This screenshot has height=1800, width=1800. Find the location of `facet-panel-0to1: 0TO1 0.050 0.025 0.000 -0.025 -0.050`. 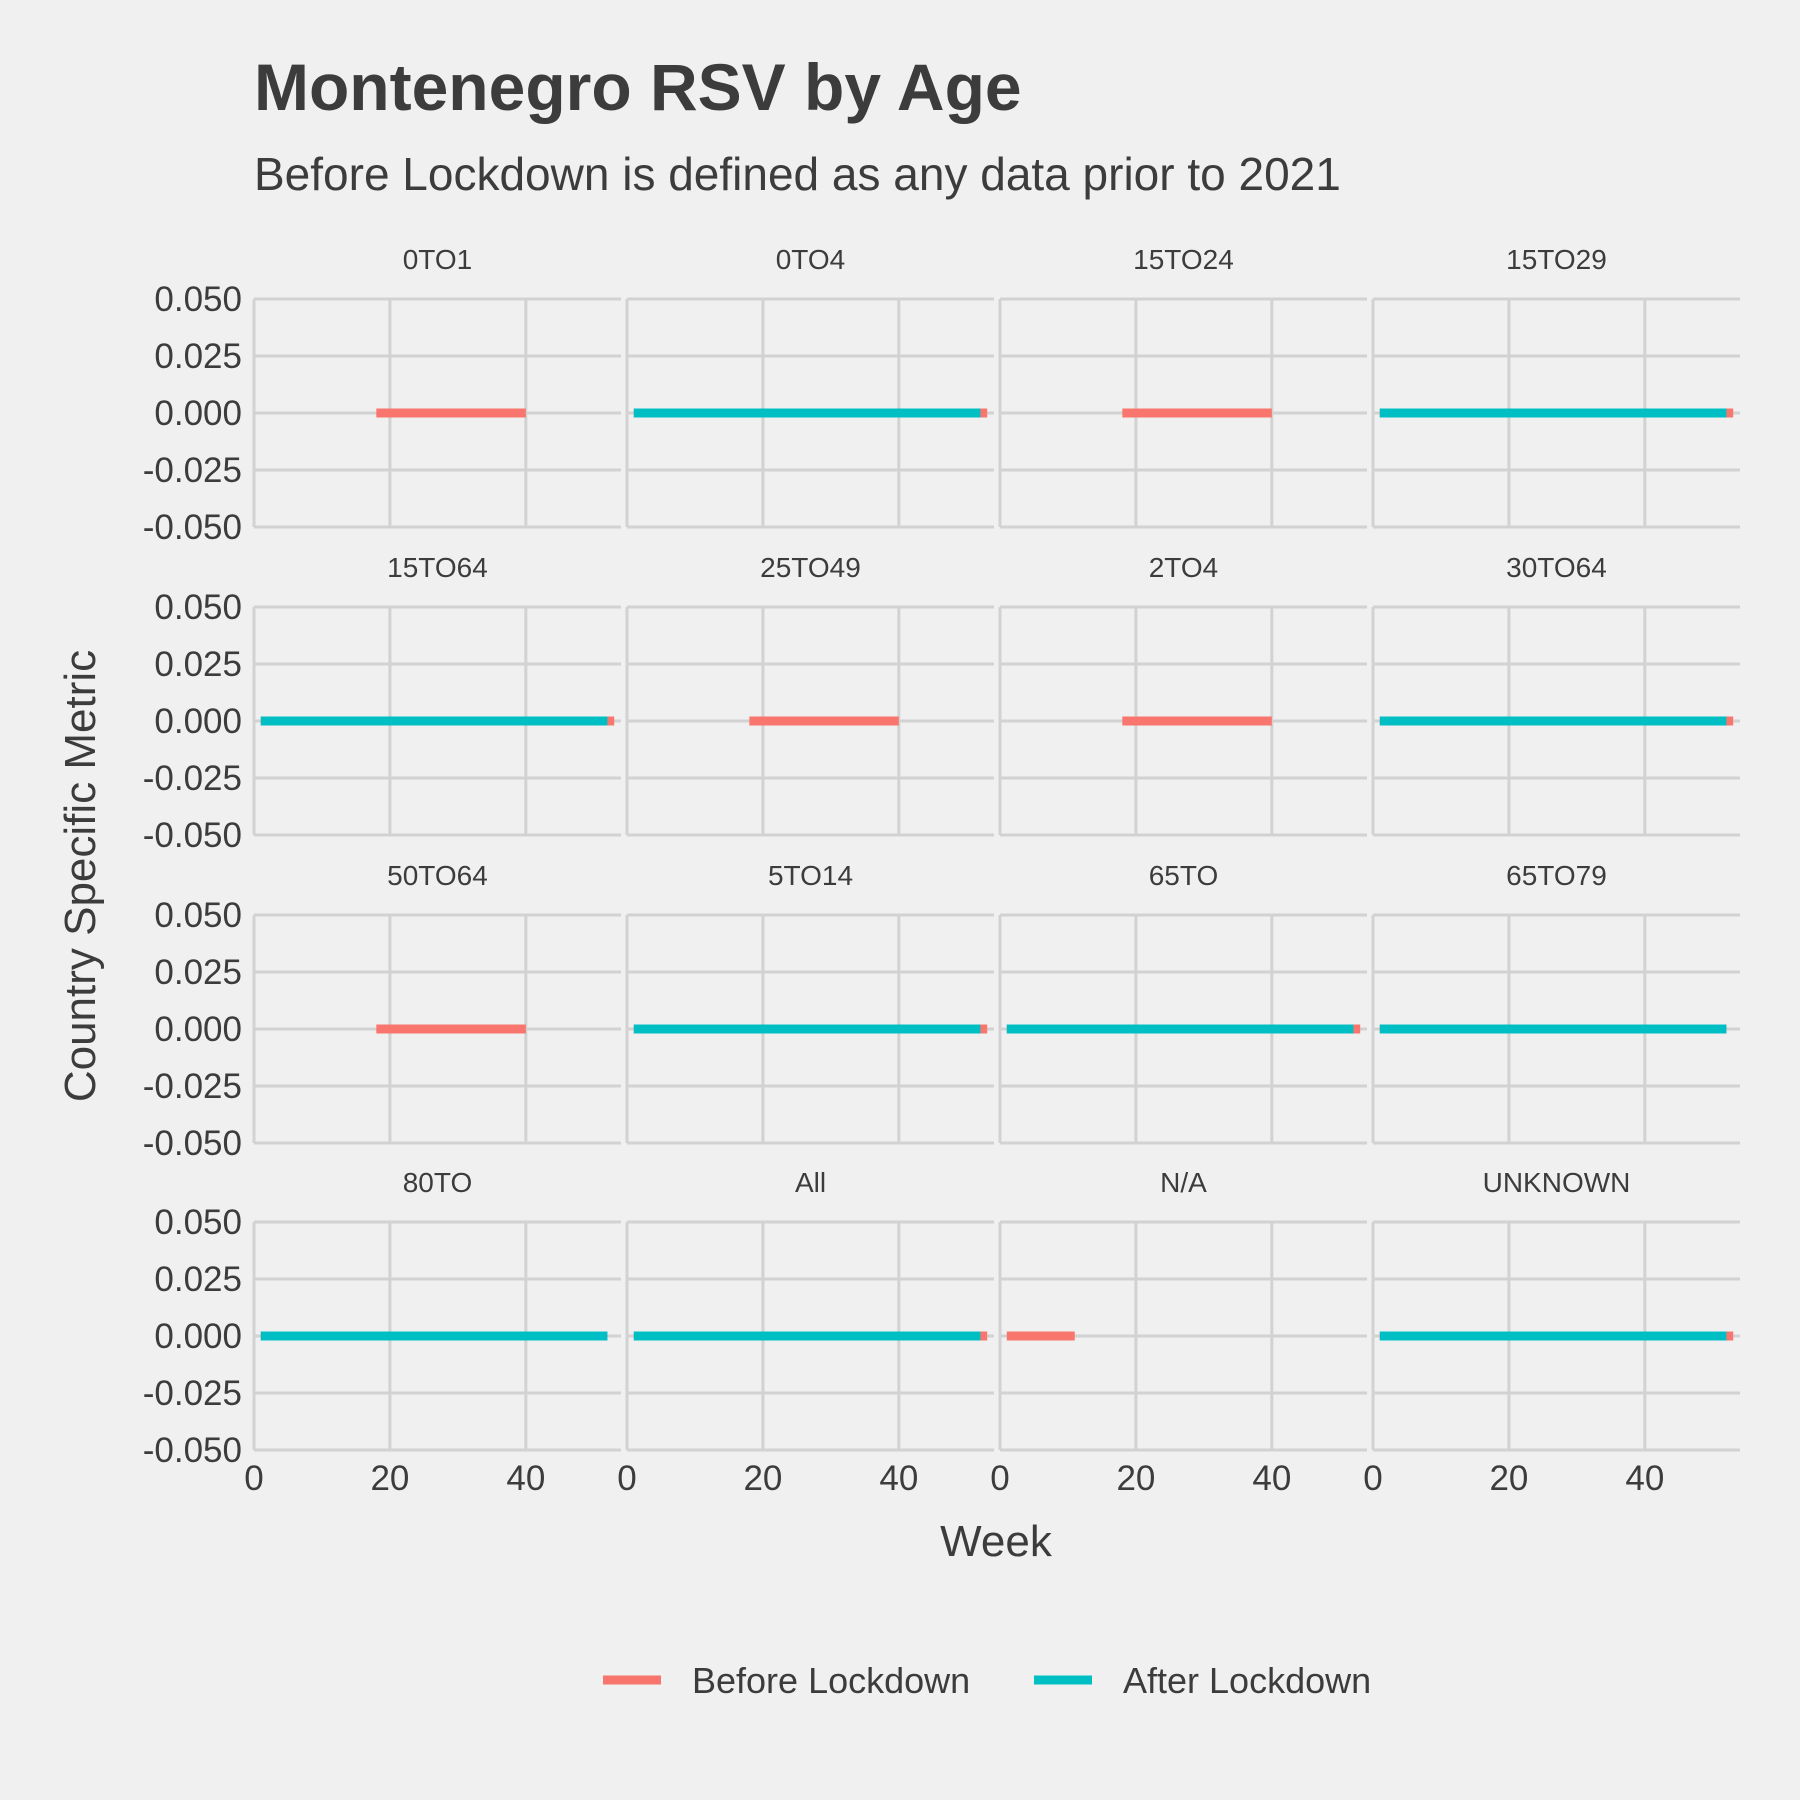

facet-panel-0to1: 0TO1 0.050 0.025 0.000 -0.025 -0.050 is located at coordinates (382, 395).